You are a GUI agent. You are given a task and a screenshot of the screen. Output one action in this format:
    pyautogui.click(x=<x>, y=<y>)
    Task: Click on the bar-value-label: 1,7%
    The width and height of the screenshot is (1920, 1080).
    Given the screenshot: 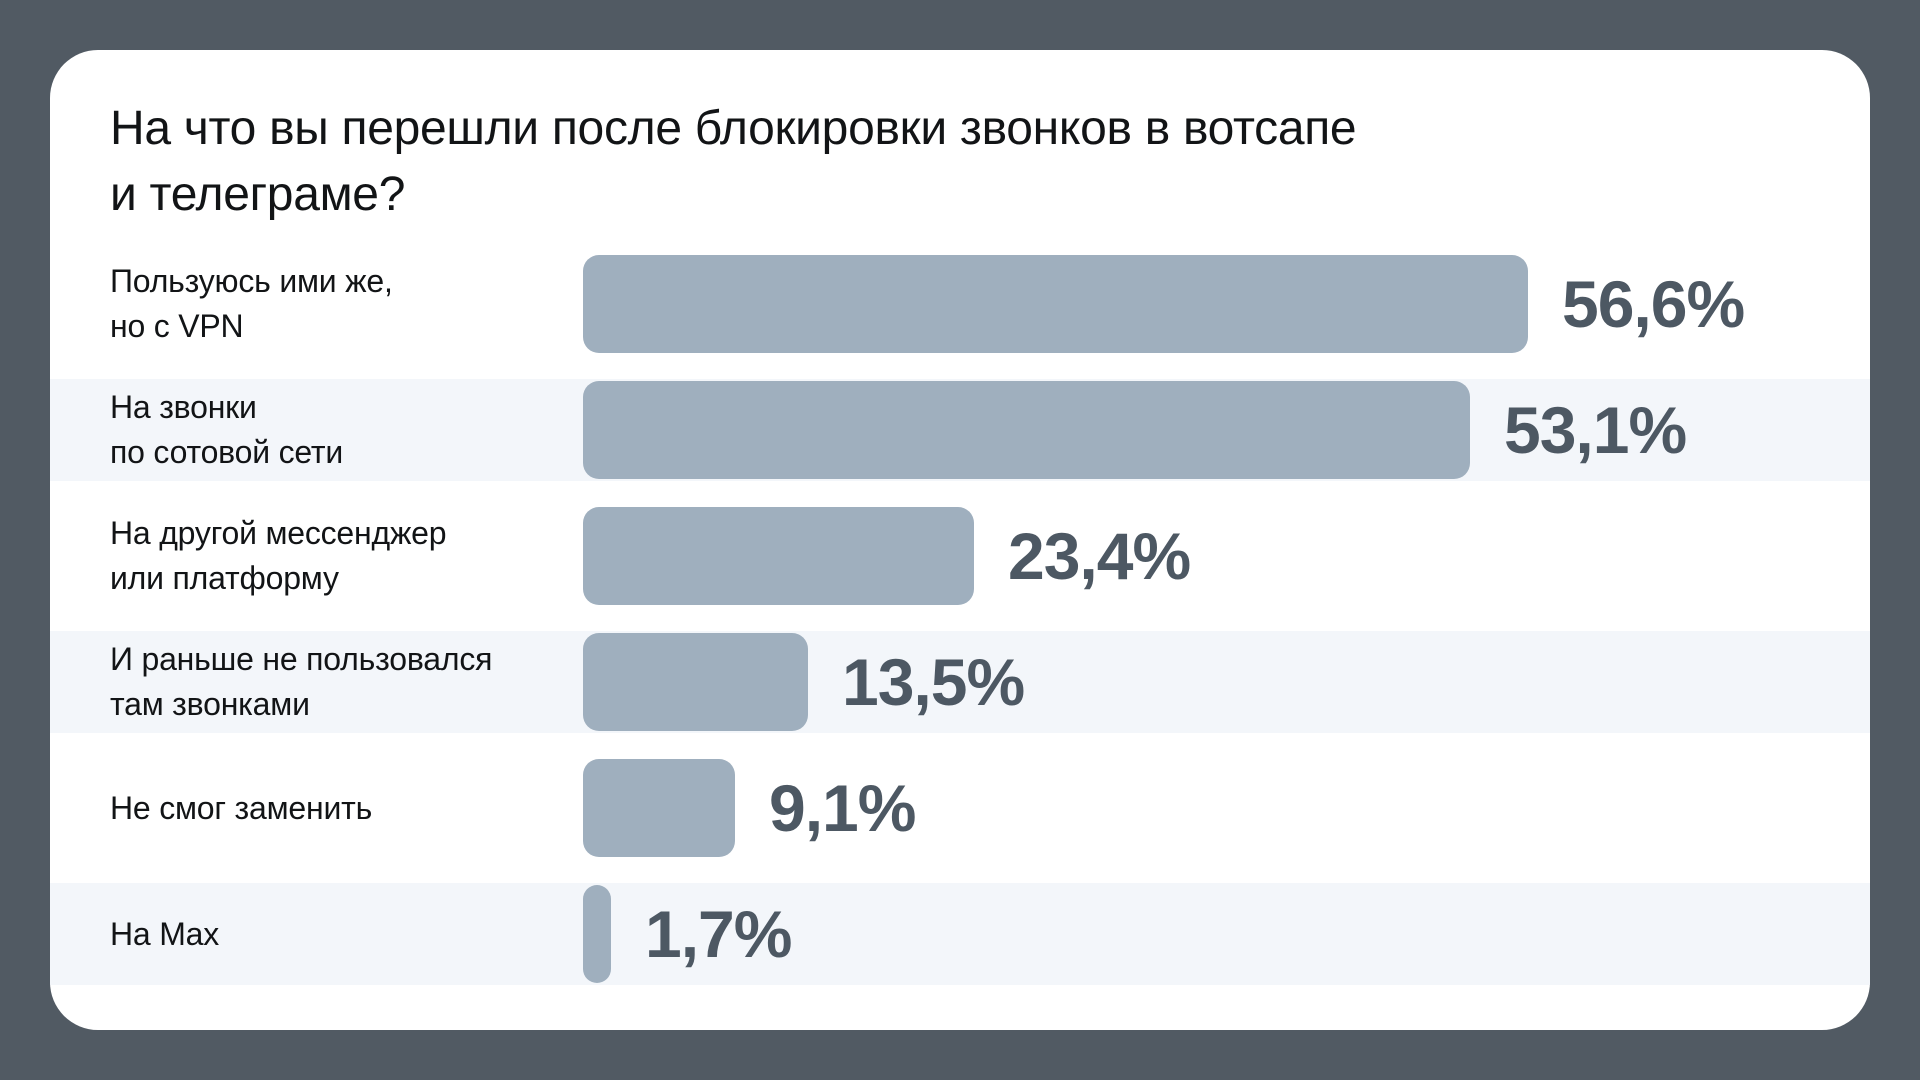 What is the action you would take?
    pyautogui.click(x=718, y=934)
    